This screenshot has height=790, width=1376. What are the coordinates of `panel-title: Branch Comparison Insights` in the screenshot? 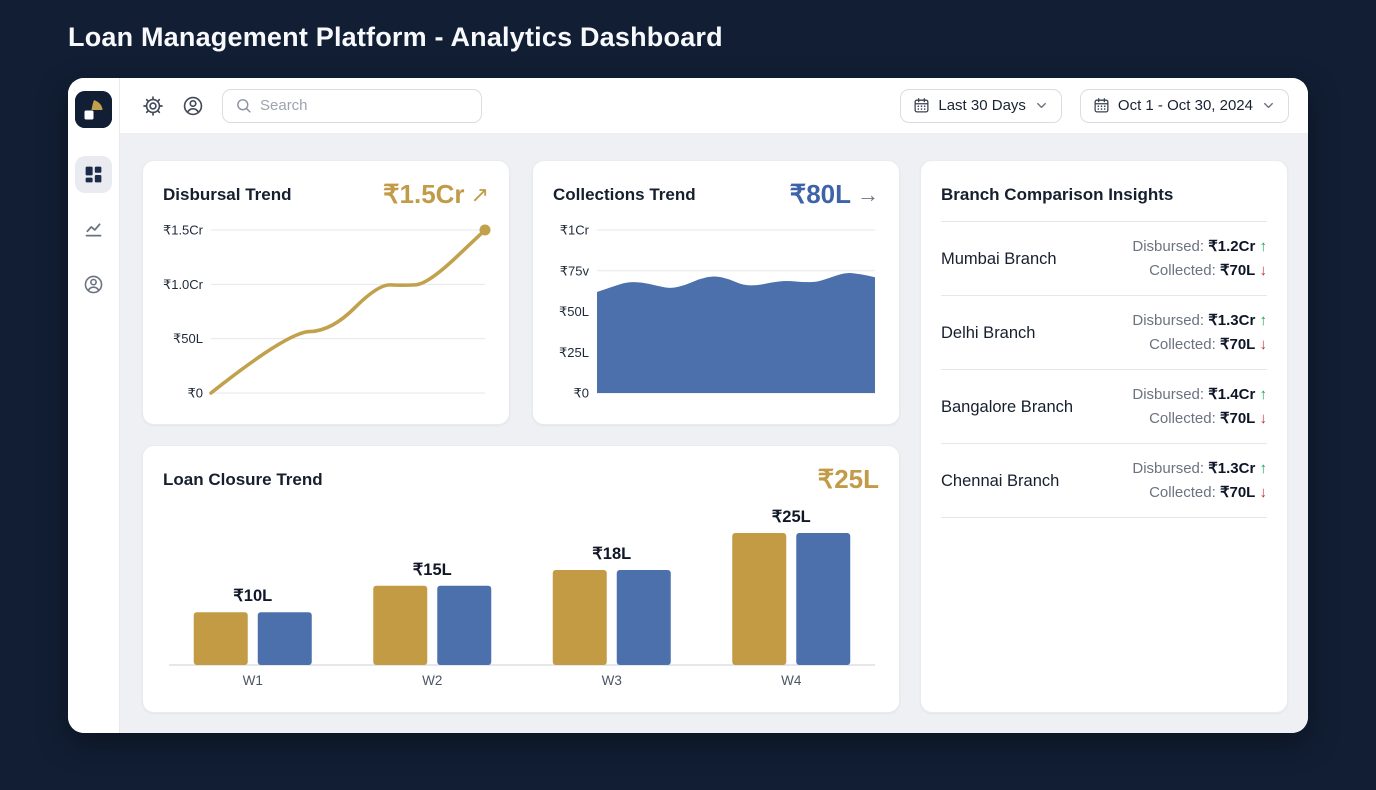 It's located at (1104, 201).